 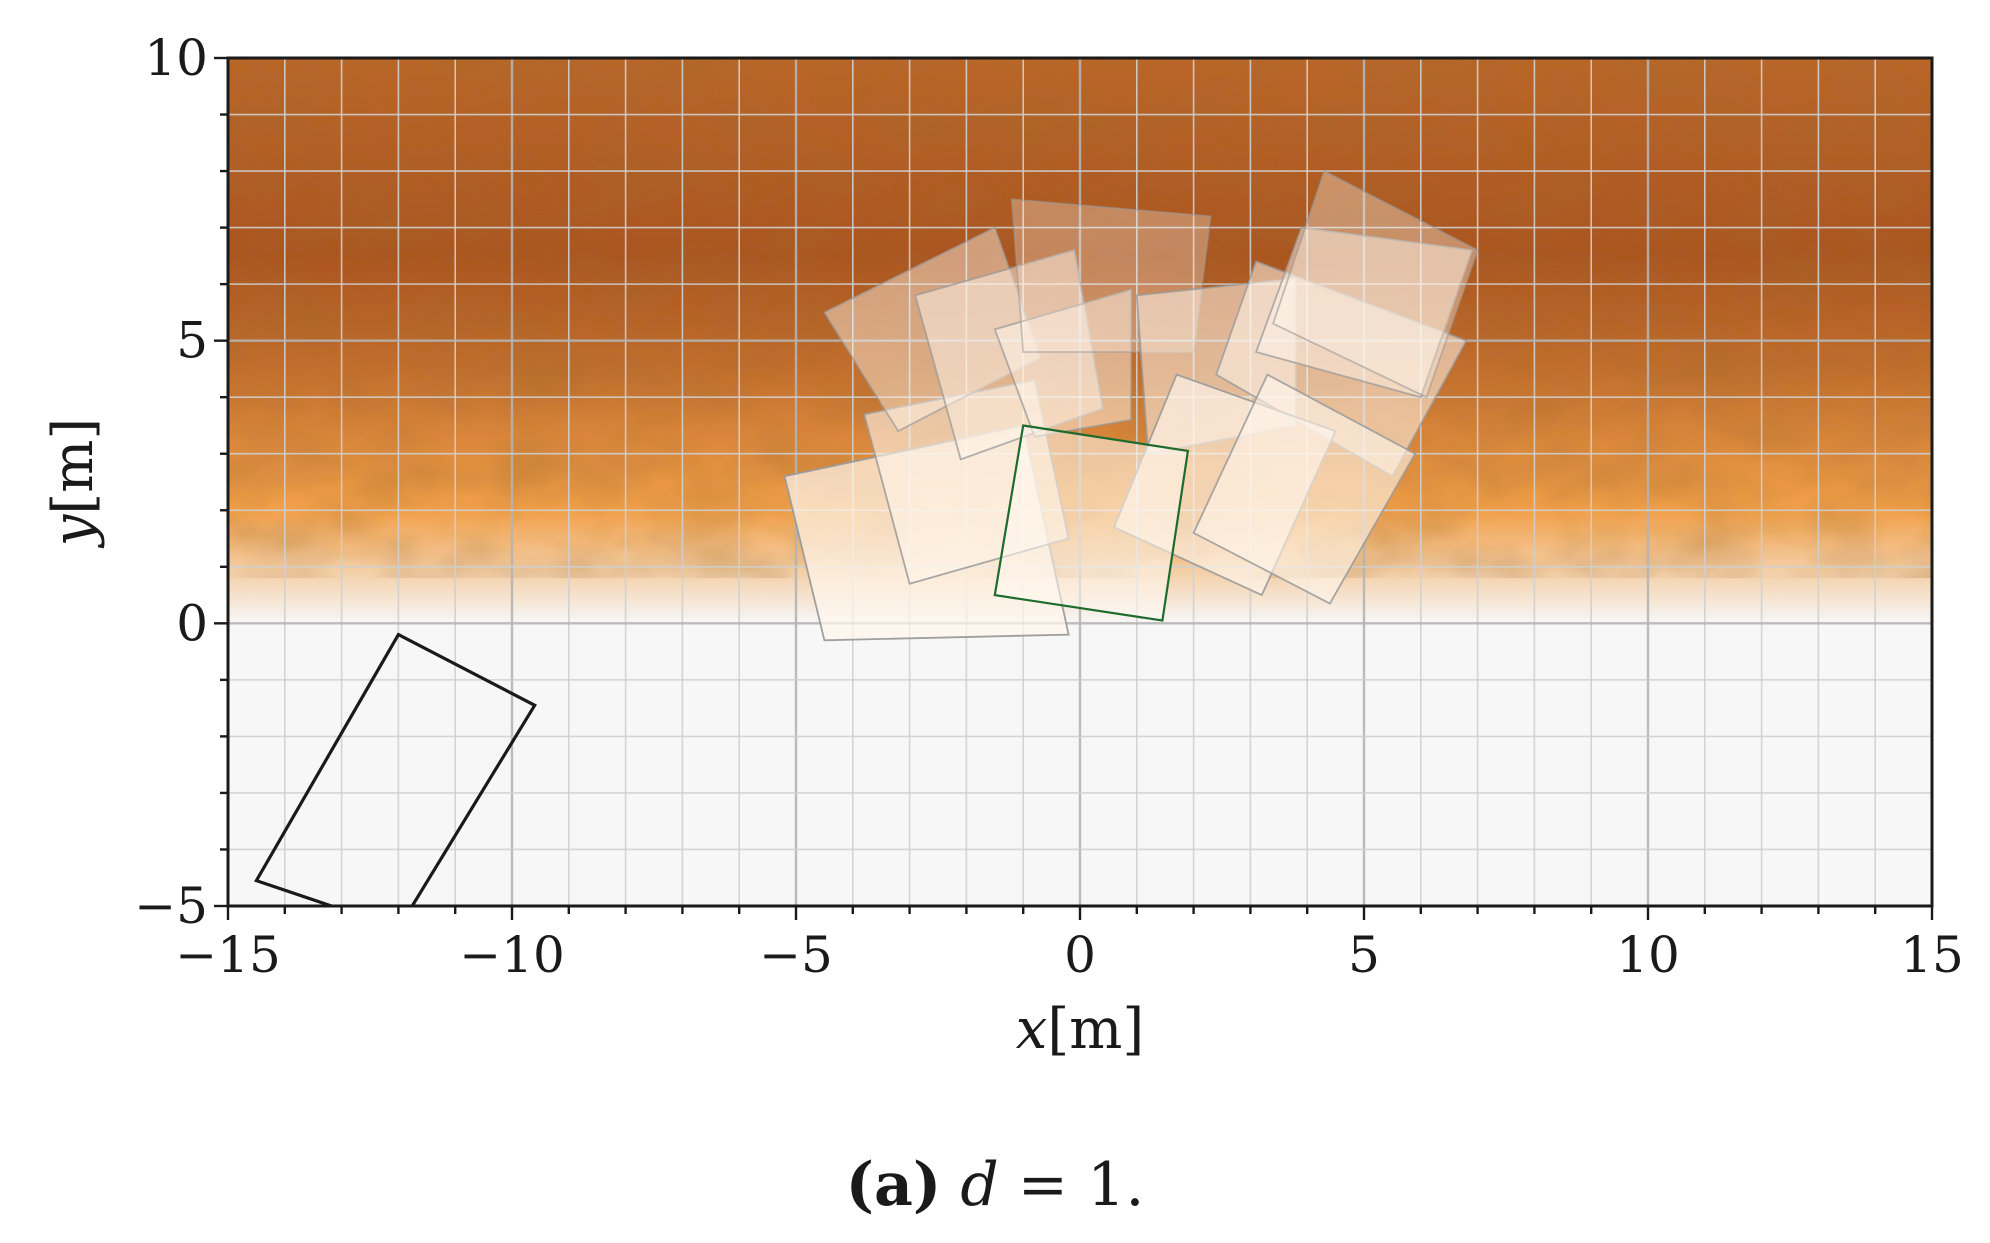 What do you see at coordinates (512, 955) in the screenshot?
I see `x-tick-label: −10` at bounding box center [512, 955].